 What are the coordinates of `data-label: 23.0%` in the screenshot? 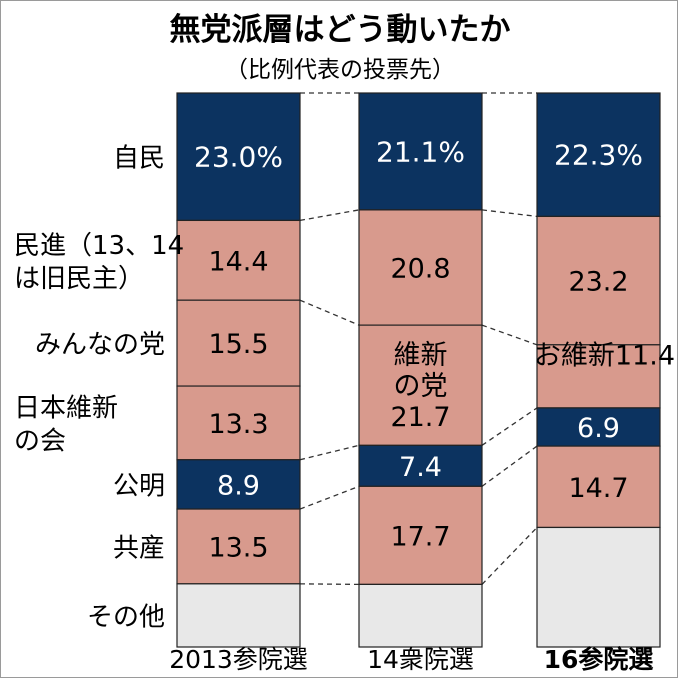 It's located at (238, 157).